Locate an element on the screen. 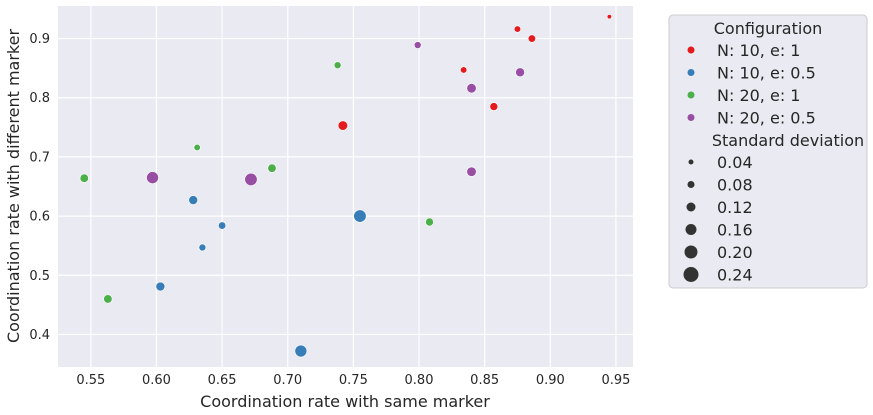 The width and height of the screenshot is (873, 415). x-tick-label: 0.70 is located at coordinates (287, 380).